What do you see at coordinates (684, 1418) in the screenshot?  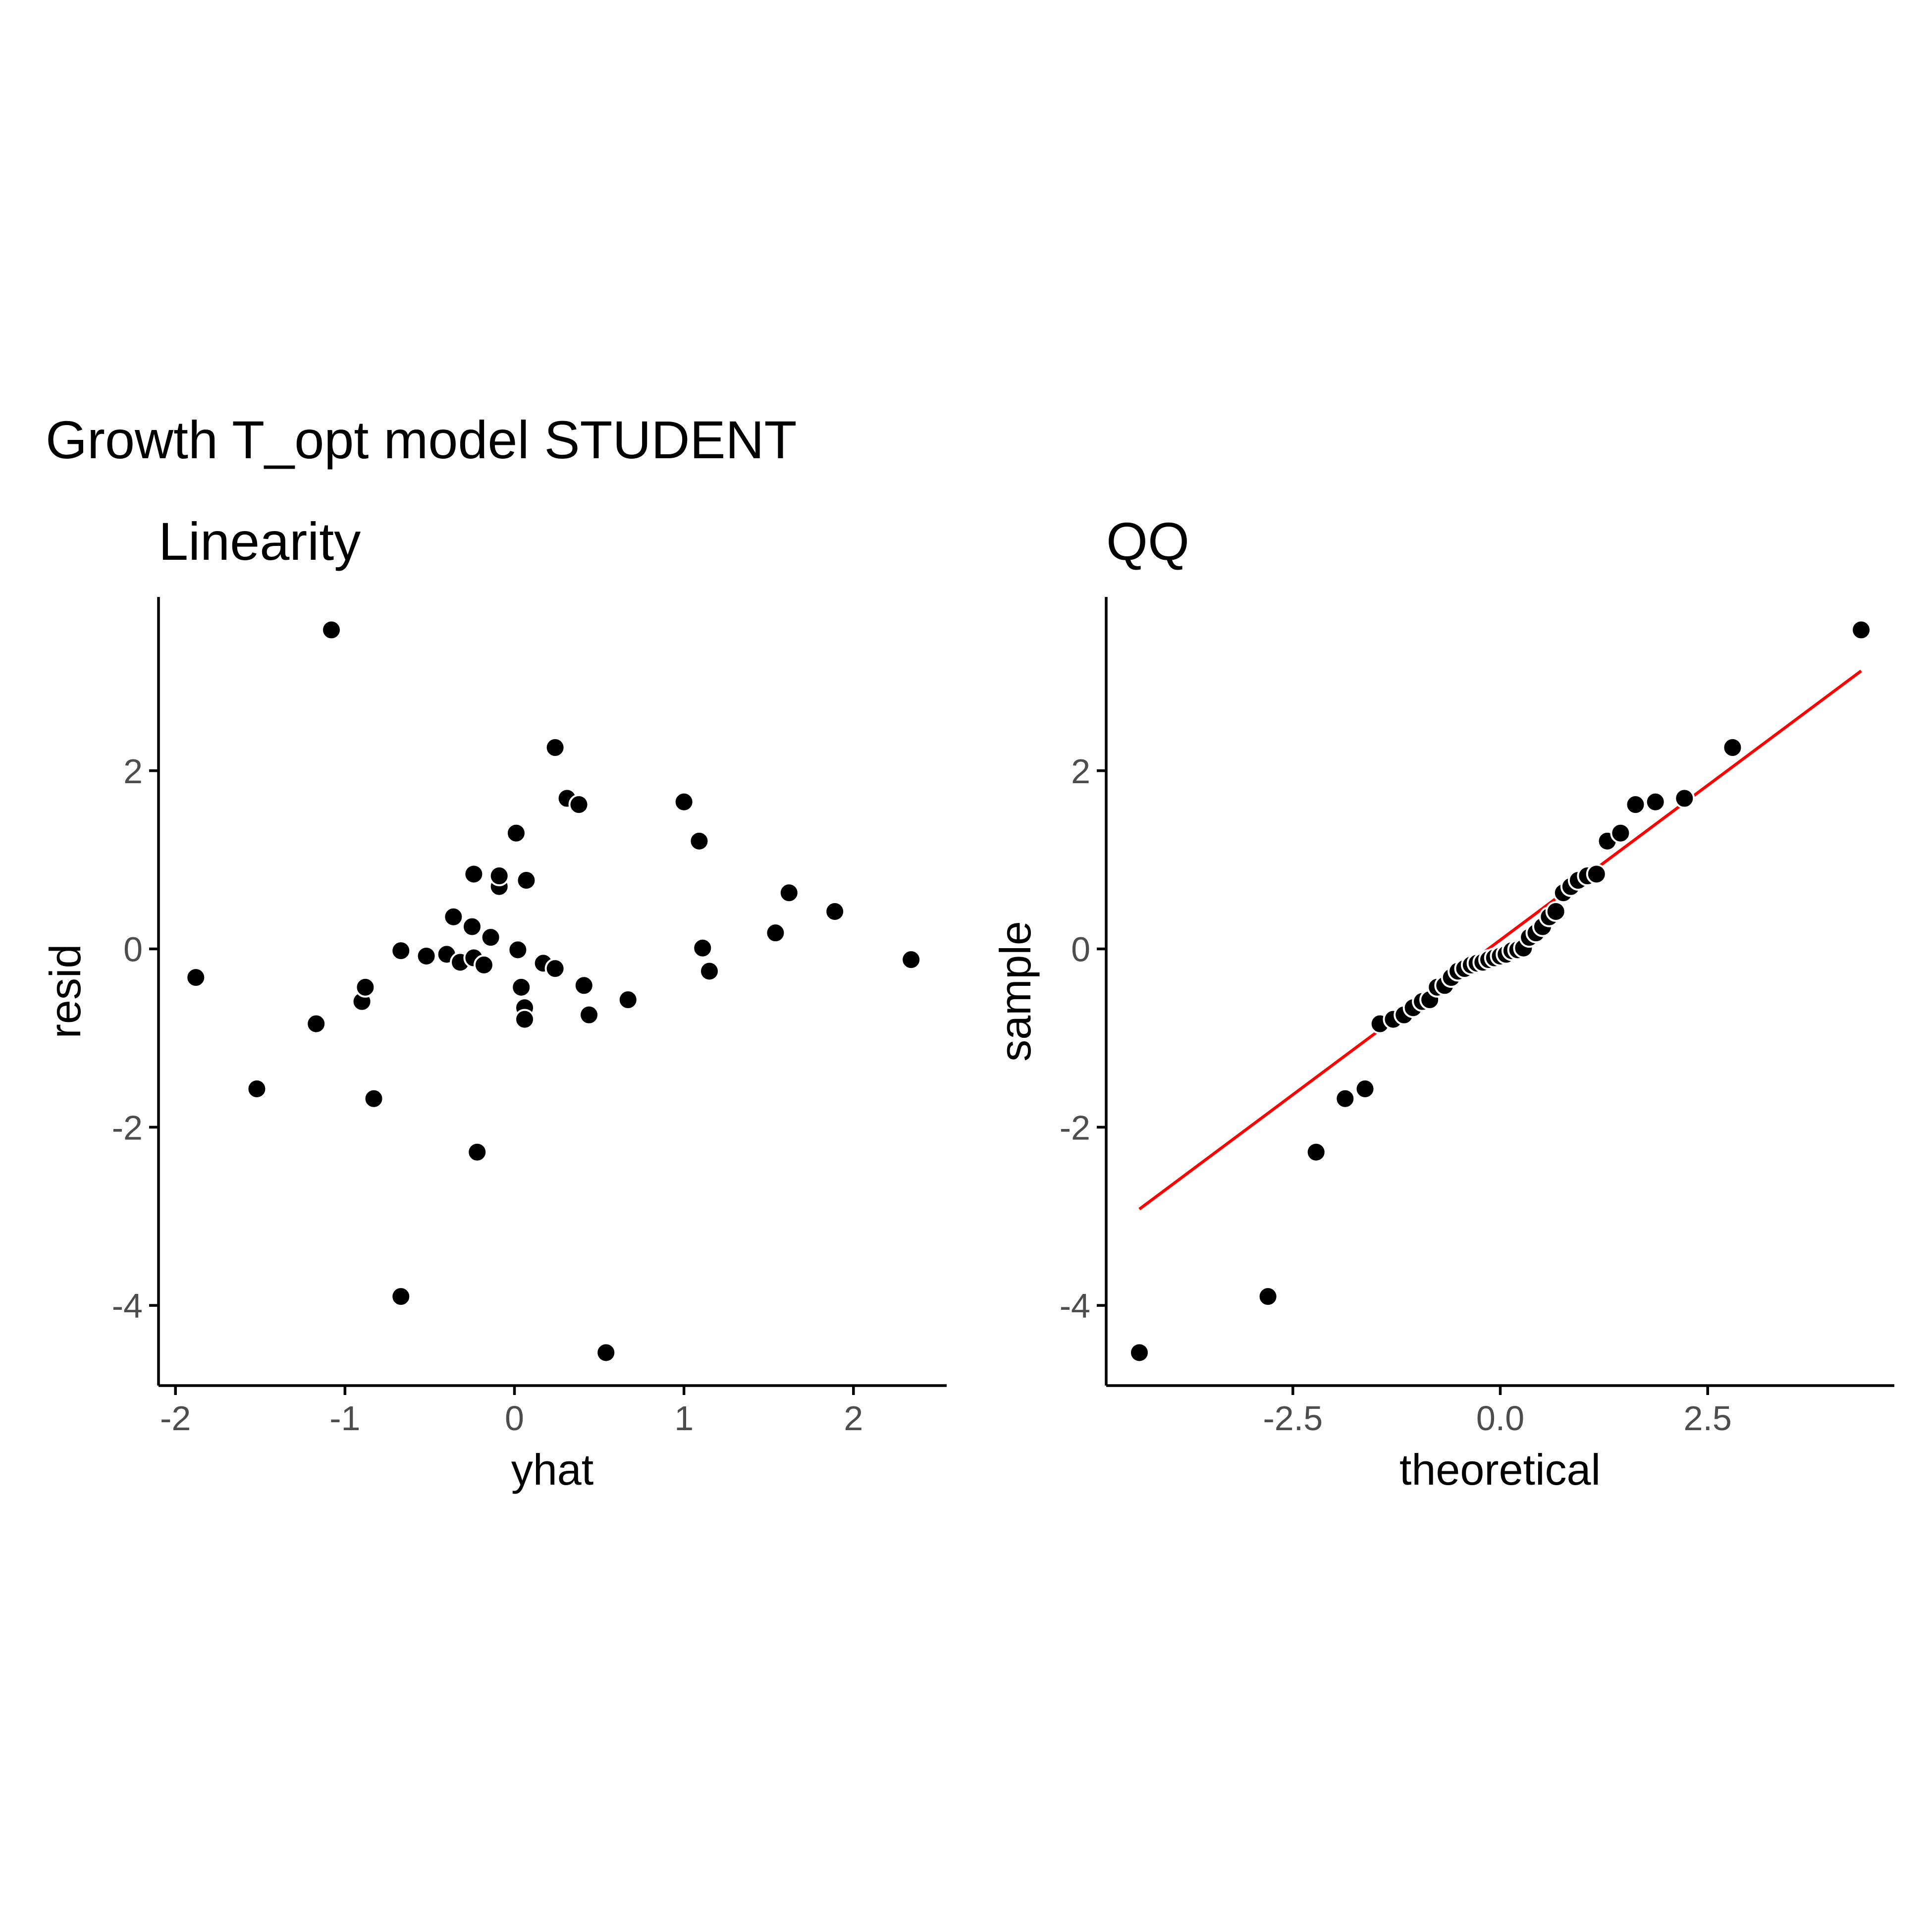 I see `linearity-x-tick-label: 1` at bounding box center [684, 1418].